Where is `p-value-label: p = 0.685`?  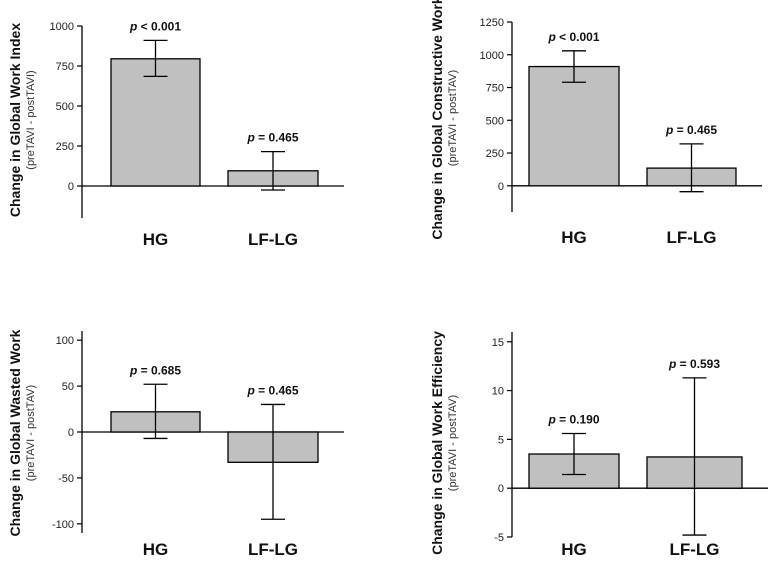
p-value-label: p = 0.685 is located at coordinates (155, 370).